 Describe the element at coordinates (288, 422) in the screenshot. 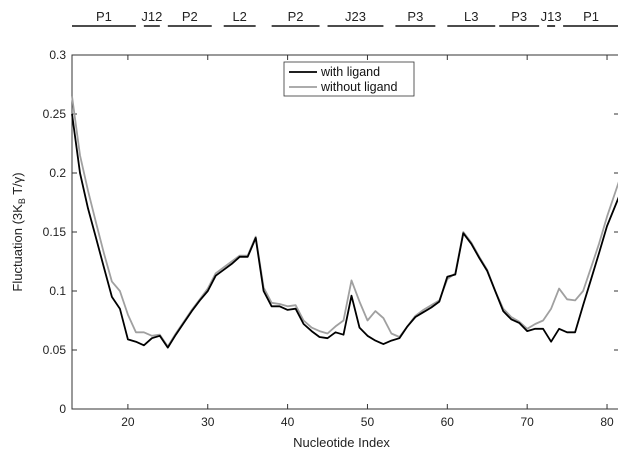

I see `x-tick-label: 40` at that location.